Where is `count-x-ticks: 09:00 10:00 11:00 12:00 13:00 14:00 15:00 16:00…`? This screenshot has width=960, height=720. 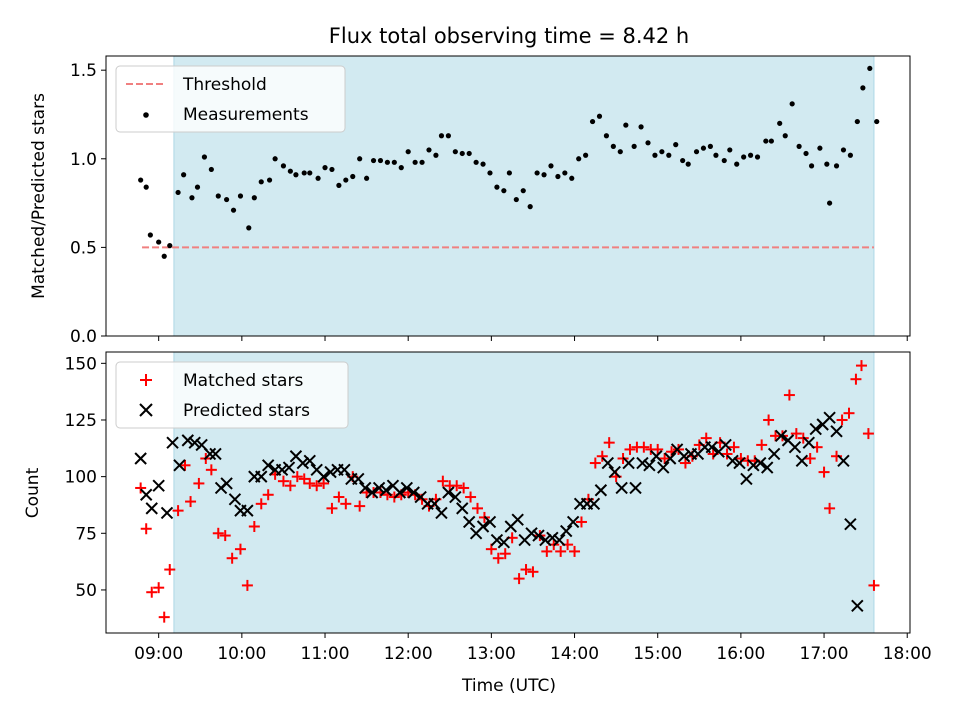 count-x-ticks: 09:00 10:00 11:00 12:00 13:00 14:00 15:00 16:00… is located at coordinates (533, 648).